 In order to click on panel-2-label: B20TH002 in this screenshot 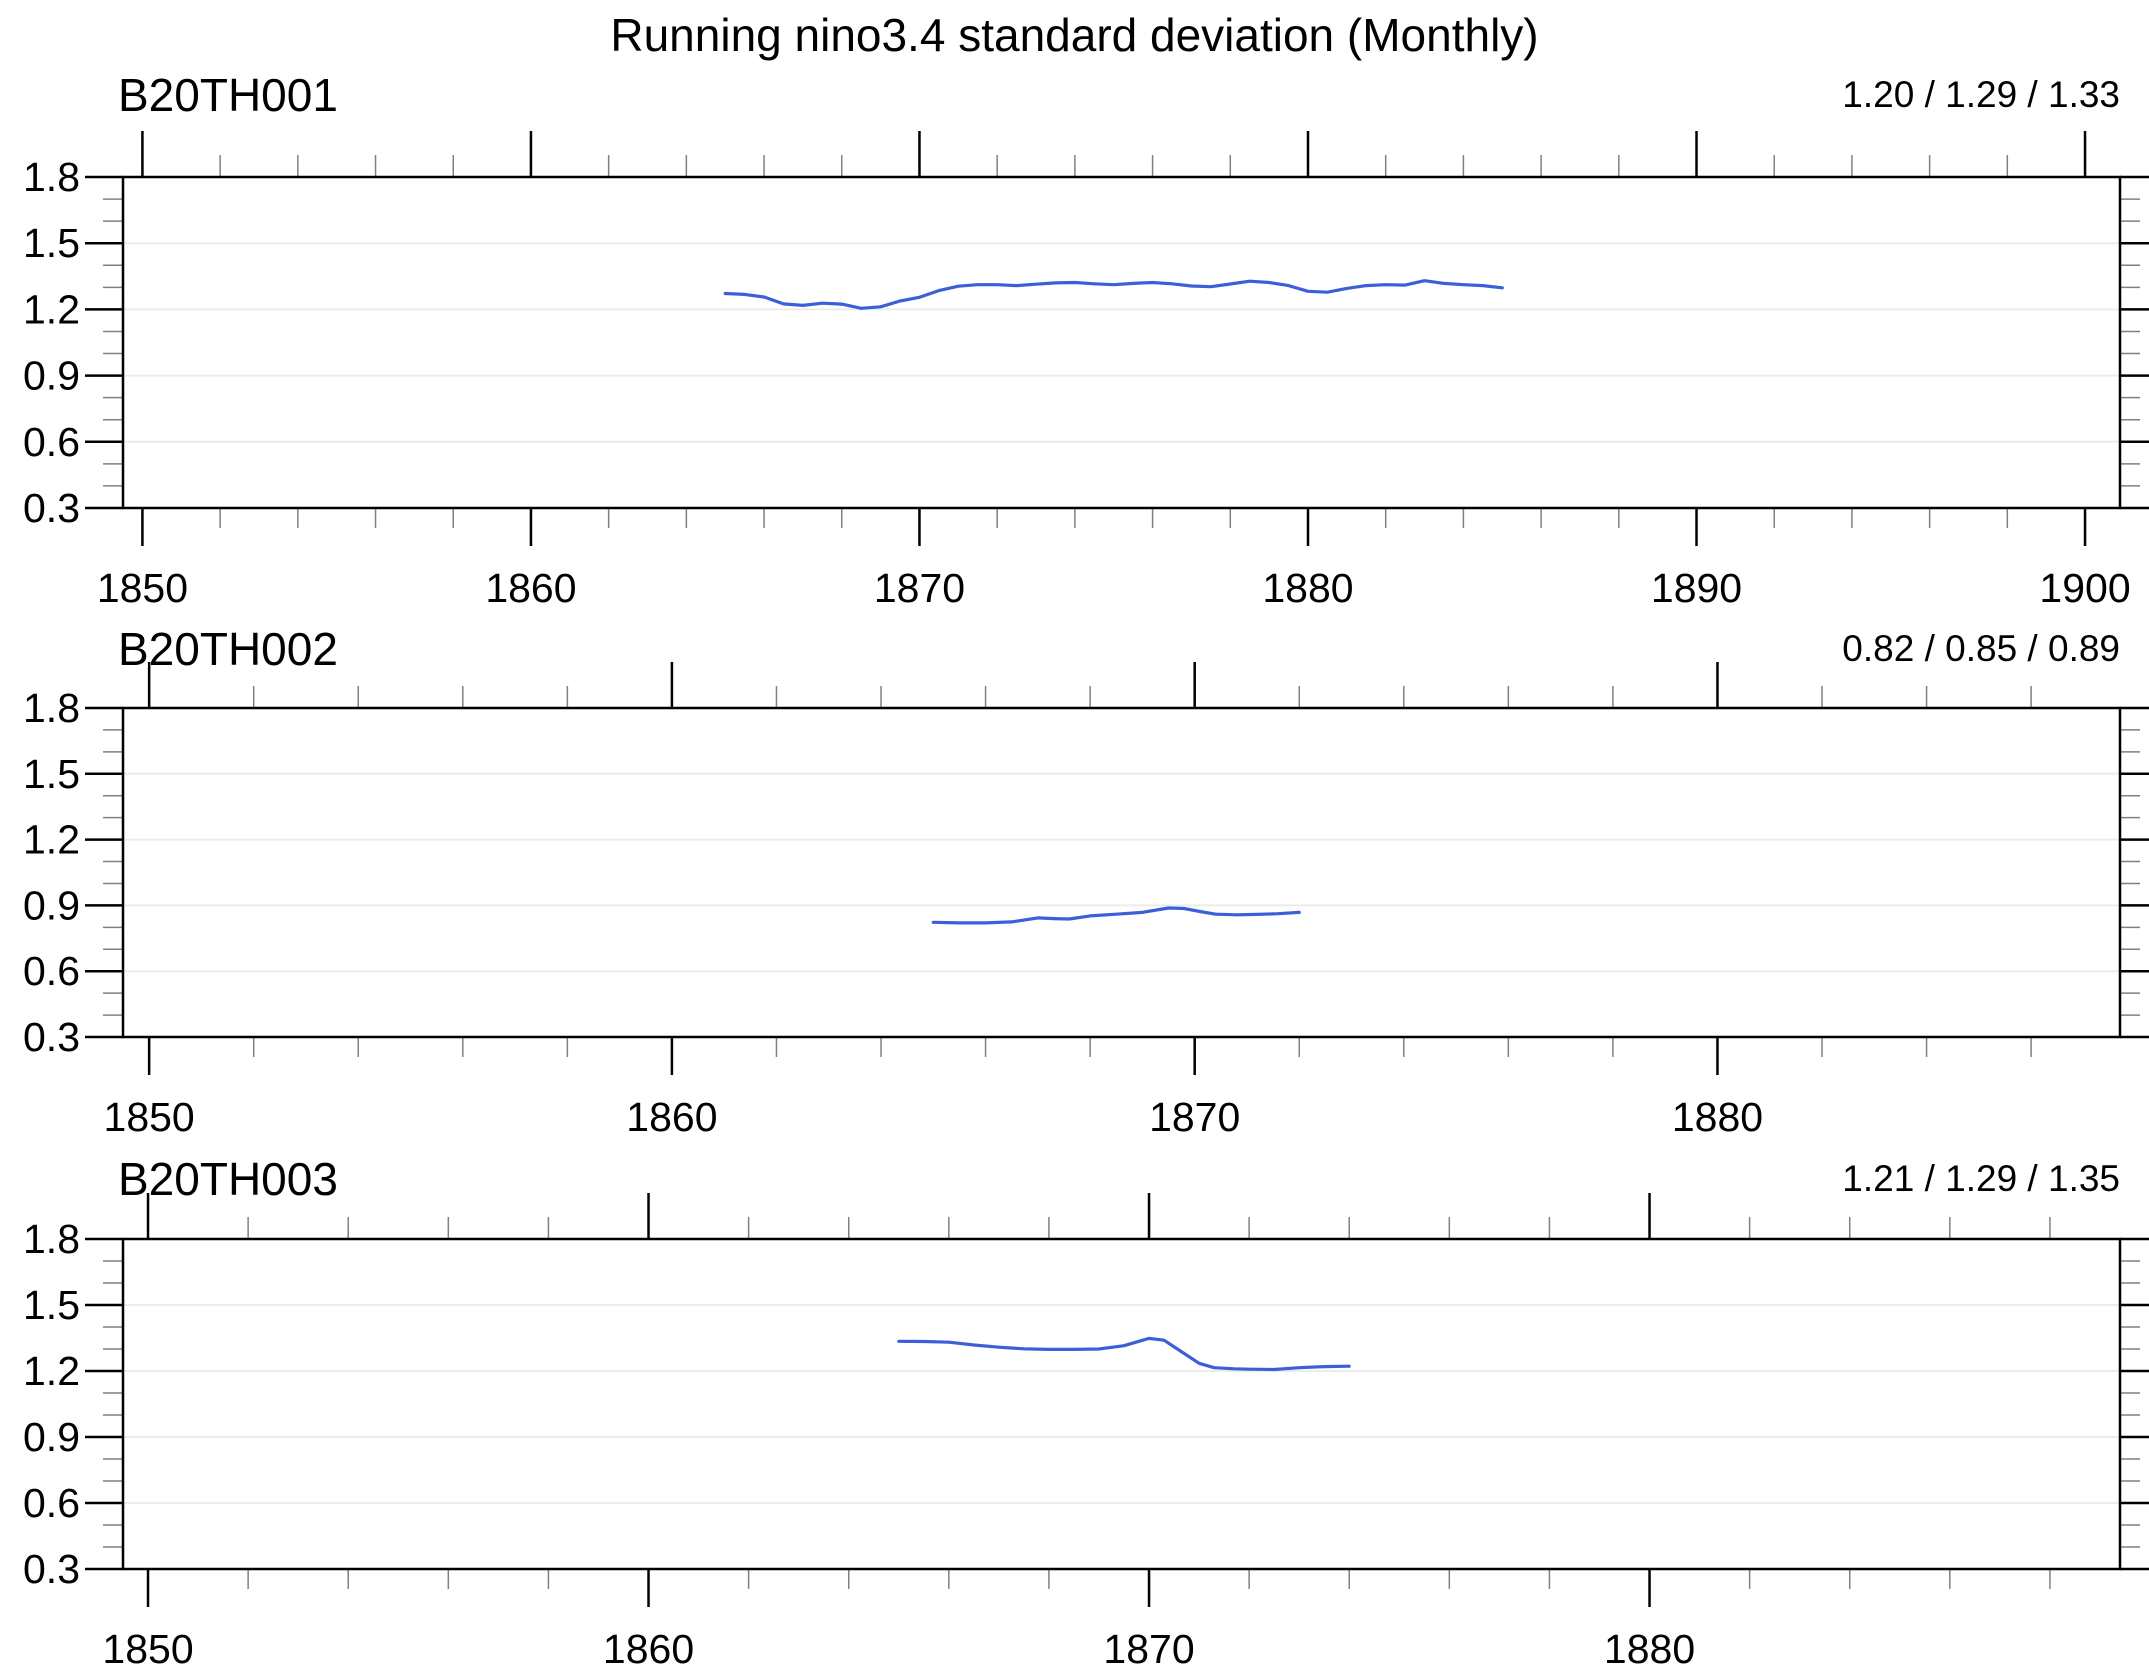, I will do `click(228, 649)`.